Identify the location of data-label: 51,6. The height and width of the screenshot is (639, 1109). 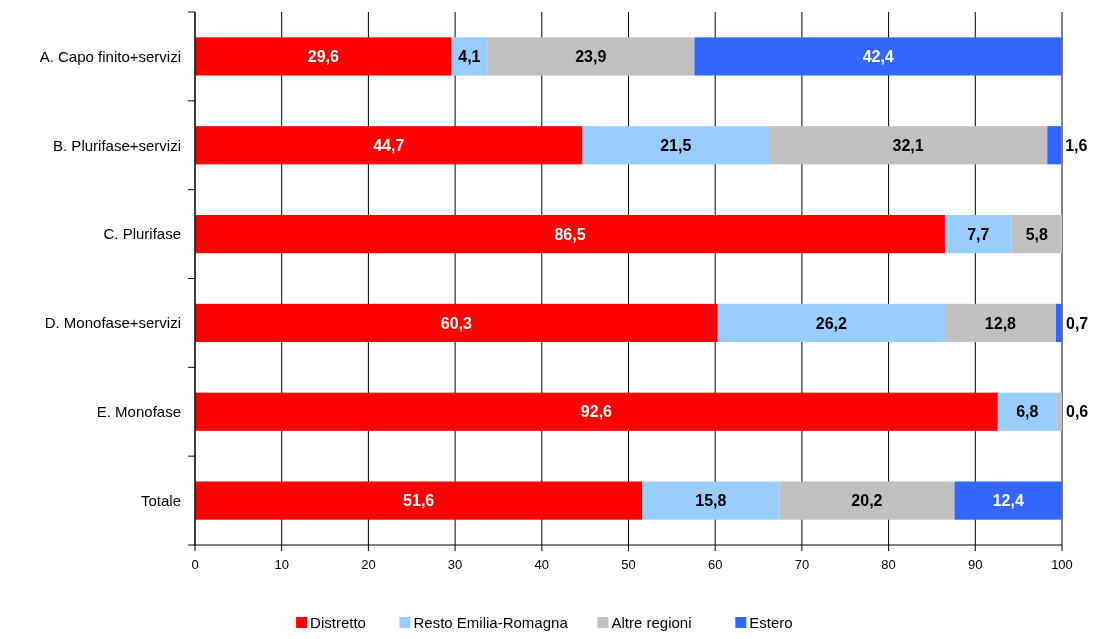
(419, 501).